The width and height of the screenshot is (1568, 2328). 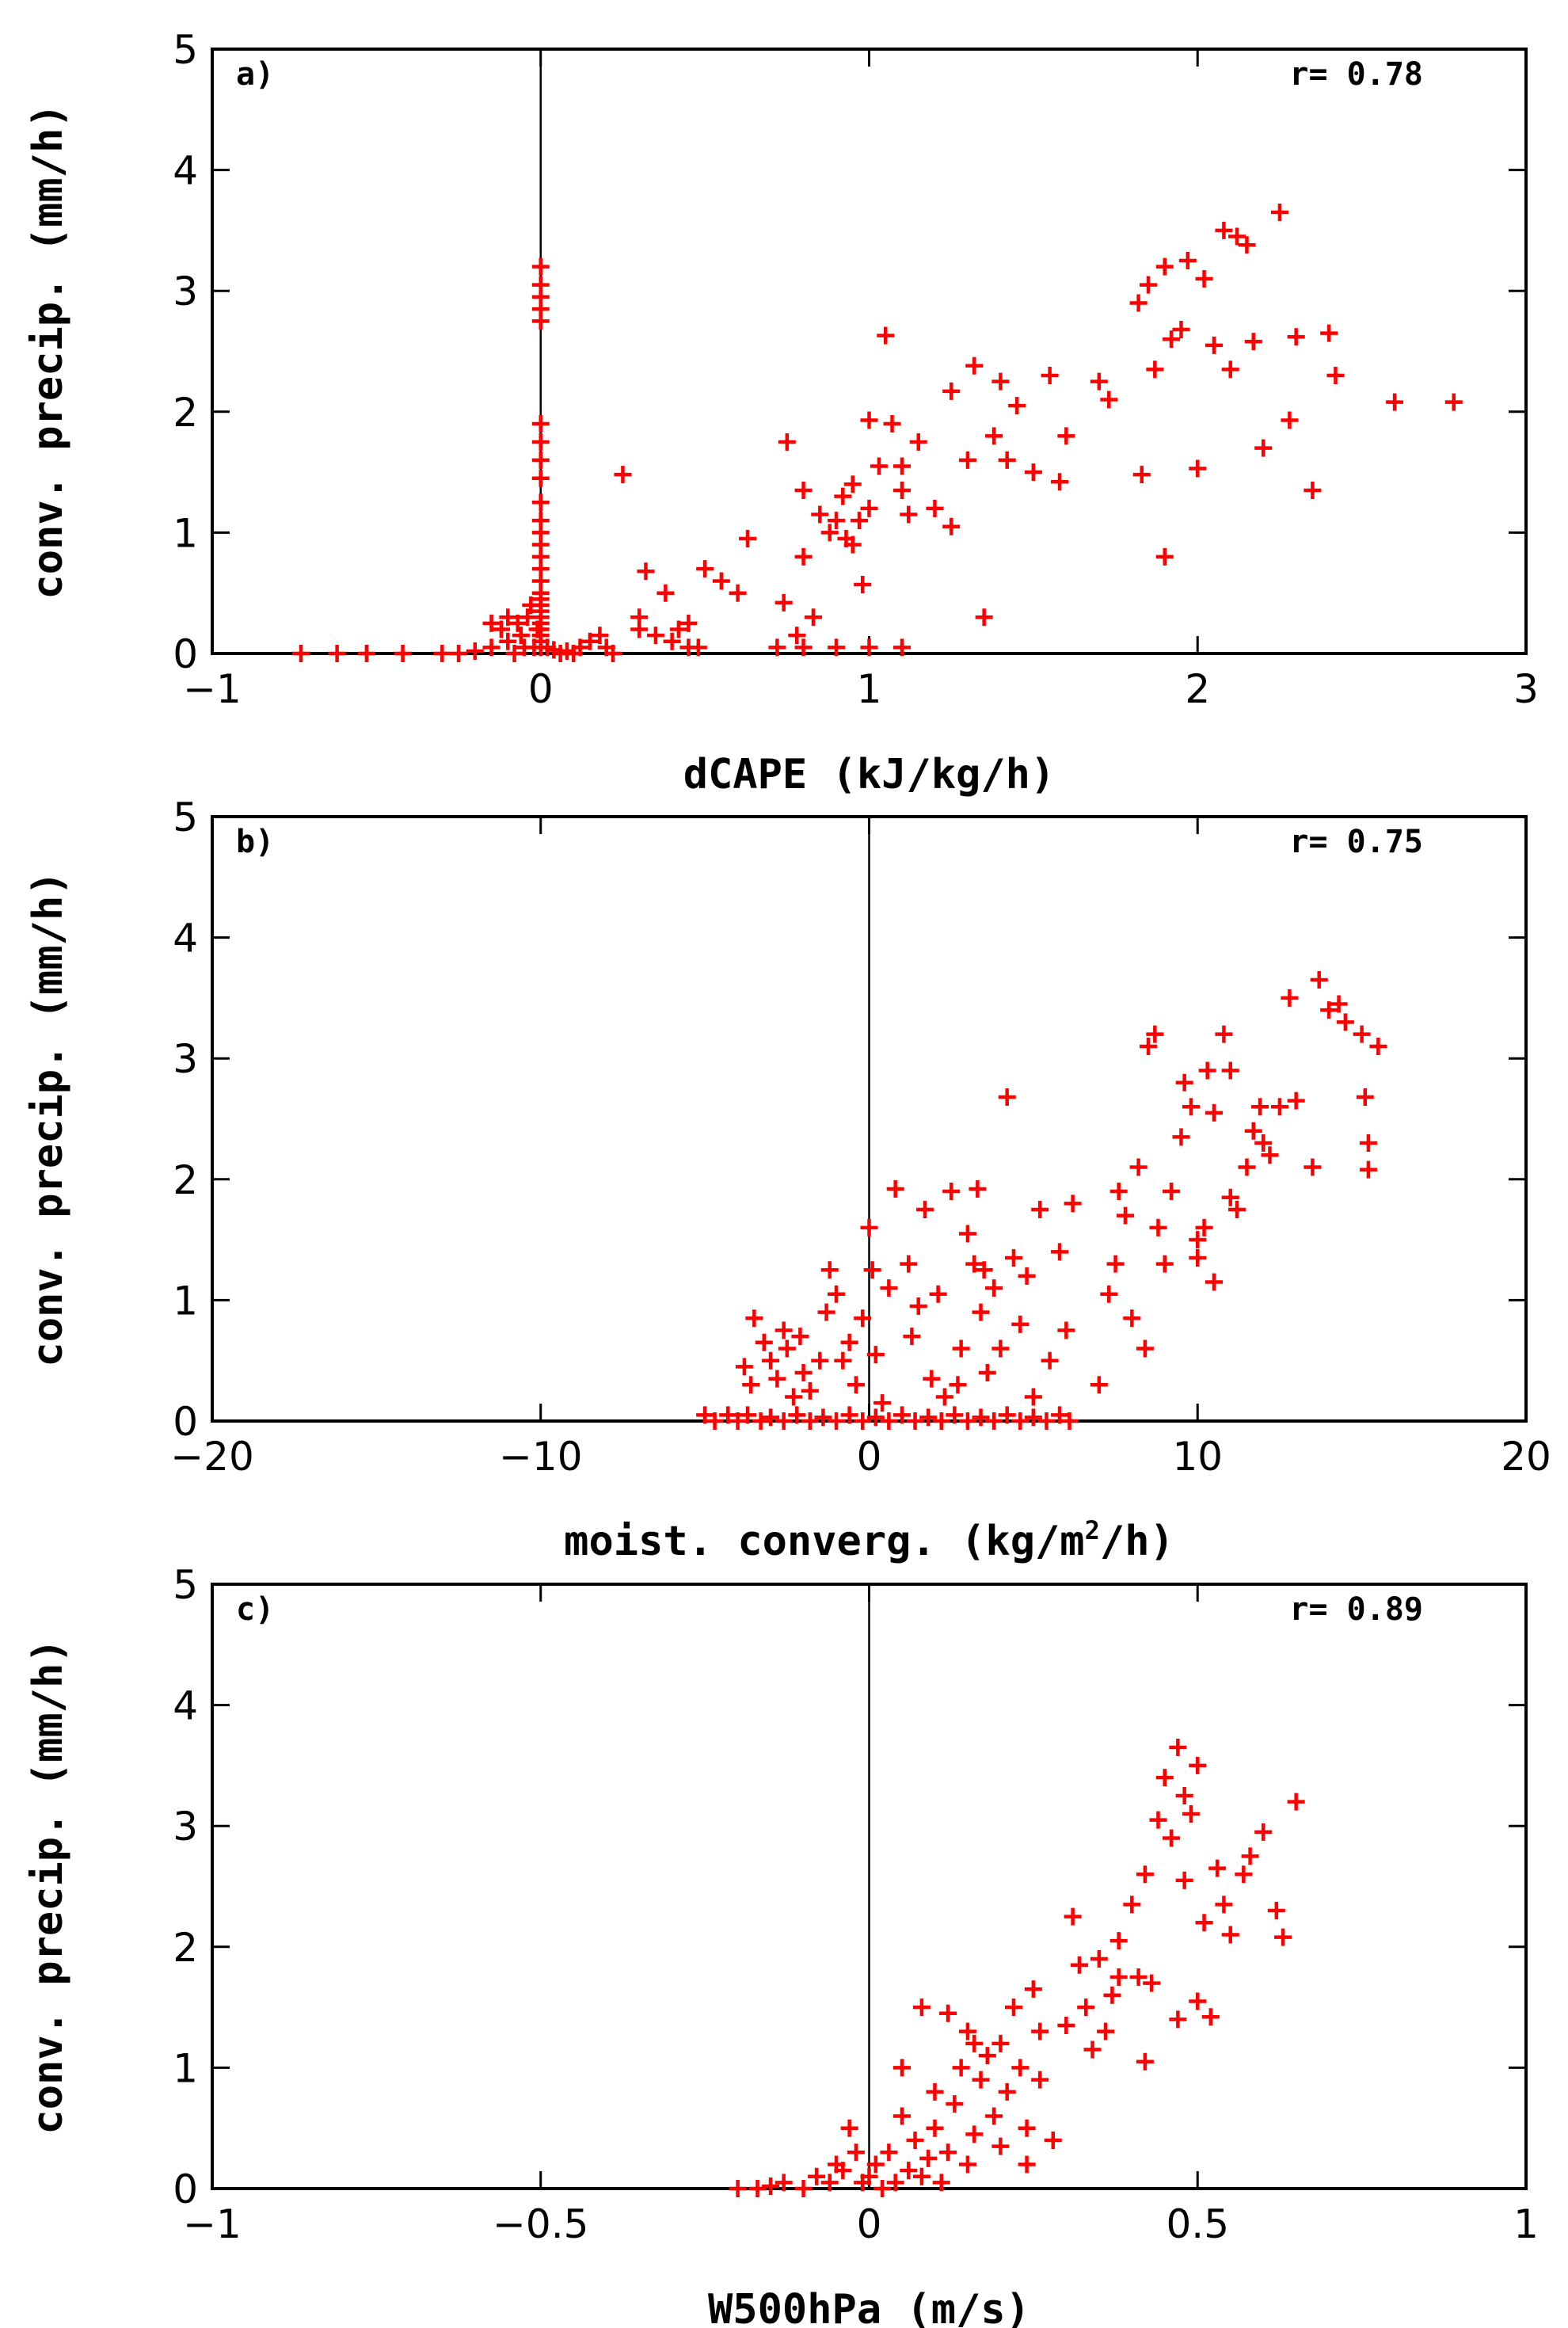 I want to click on correlation-label: r= 0.89, so click(x=1356, y=1609).